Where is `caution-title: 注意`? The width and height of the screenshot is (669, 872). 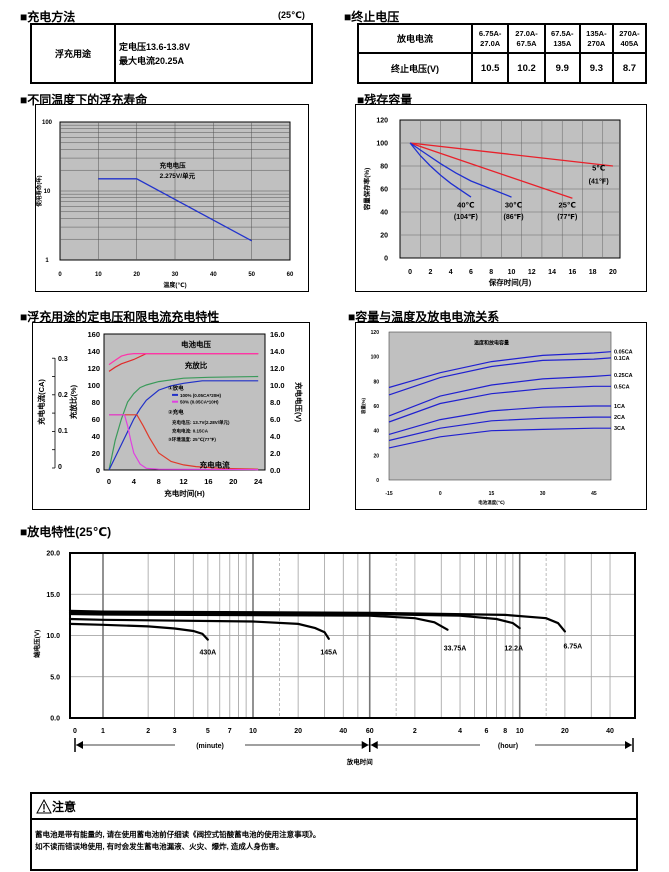 caution-title: 注意 is located at coordinates (64, 806).